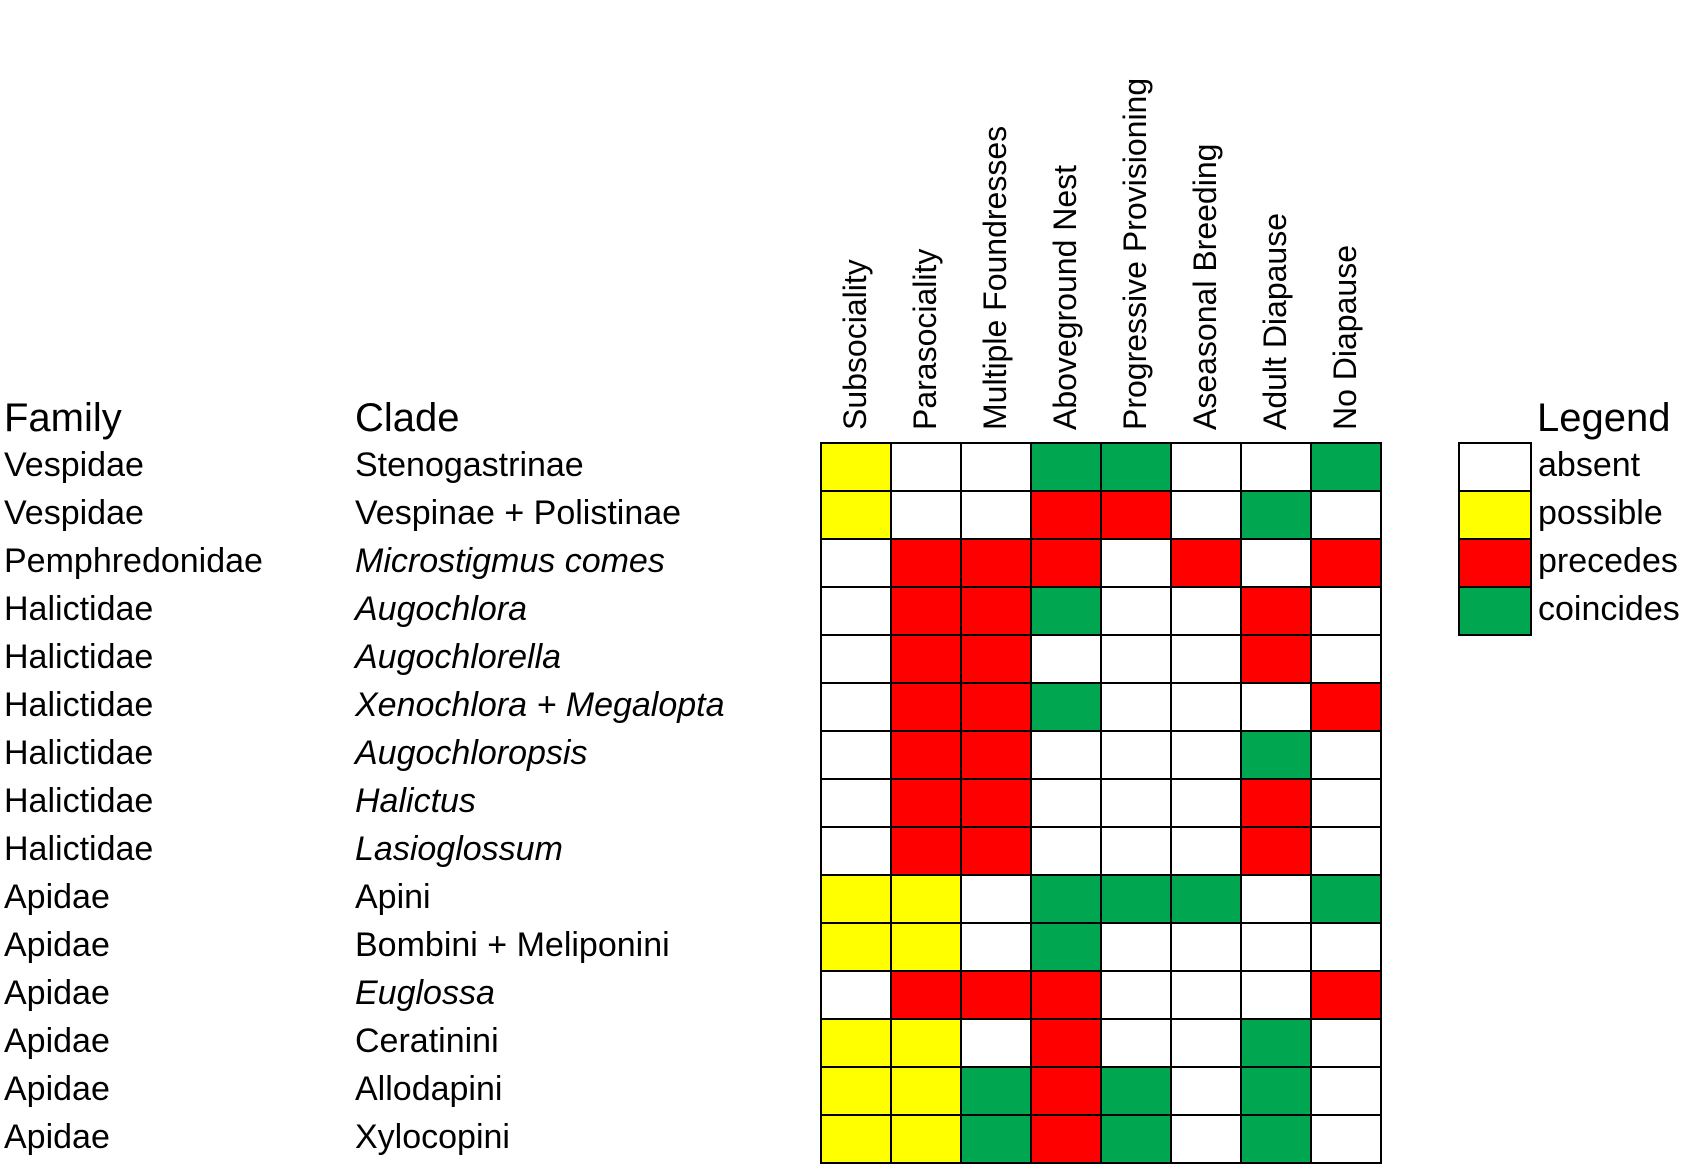 This screenshot has width=1701, height=1166. I want to click on column-label-multiple-foundresses: Multiple Foundresses, so click(995, 277).